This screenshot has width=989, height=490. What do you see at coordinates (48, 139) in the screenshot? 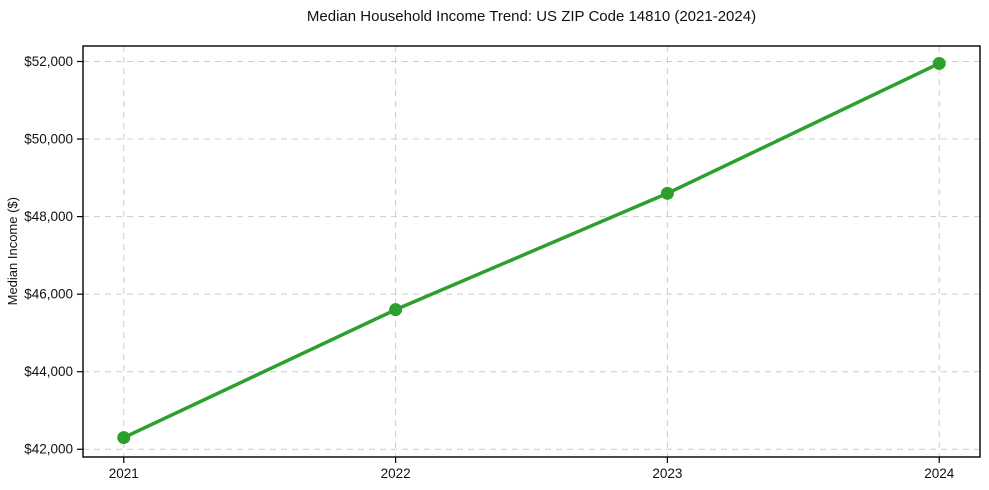
I see `y-tick-label: $50,000` at bounding box center [48, 139].